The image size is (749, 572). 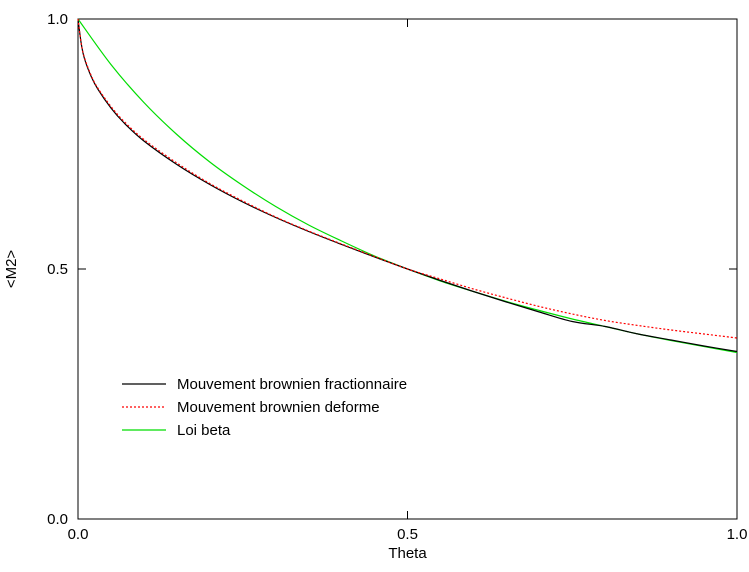 What do you see at coordinates (737, 534) in the screenshot?
I see `x-tick-label: 1.0` at bounding box center [737, 534].